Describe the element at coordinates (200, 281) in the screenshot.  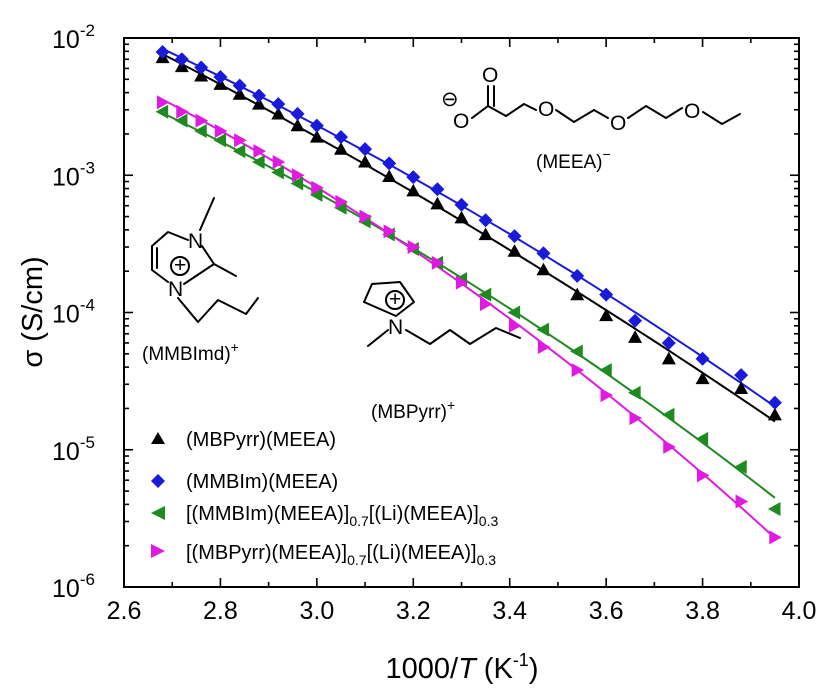
I see `imidazolium-structure: N N + (MMBImd)+` at that location.